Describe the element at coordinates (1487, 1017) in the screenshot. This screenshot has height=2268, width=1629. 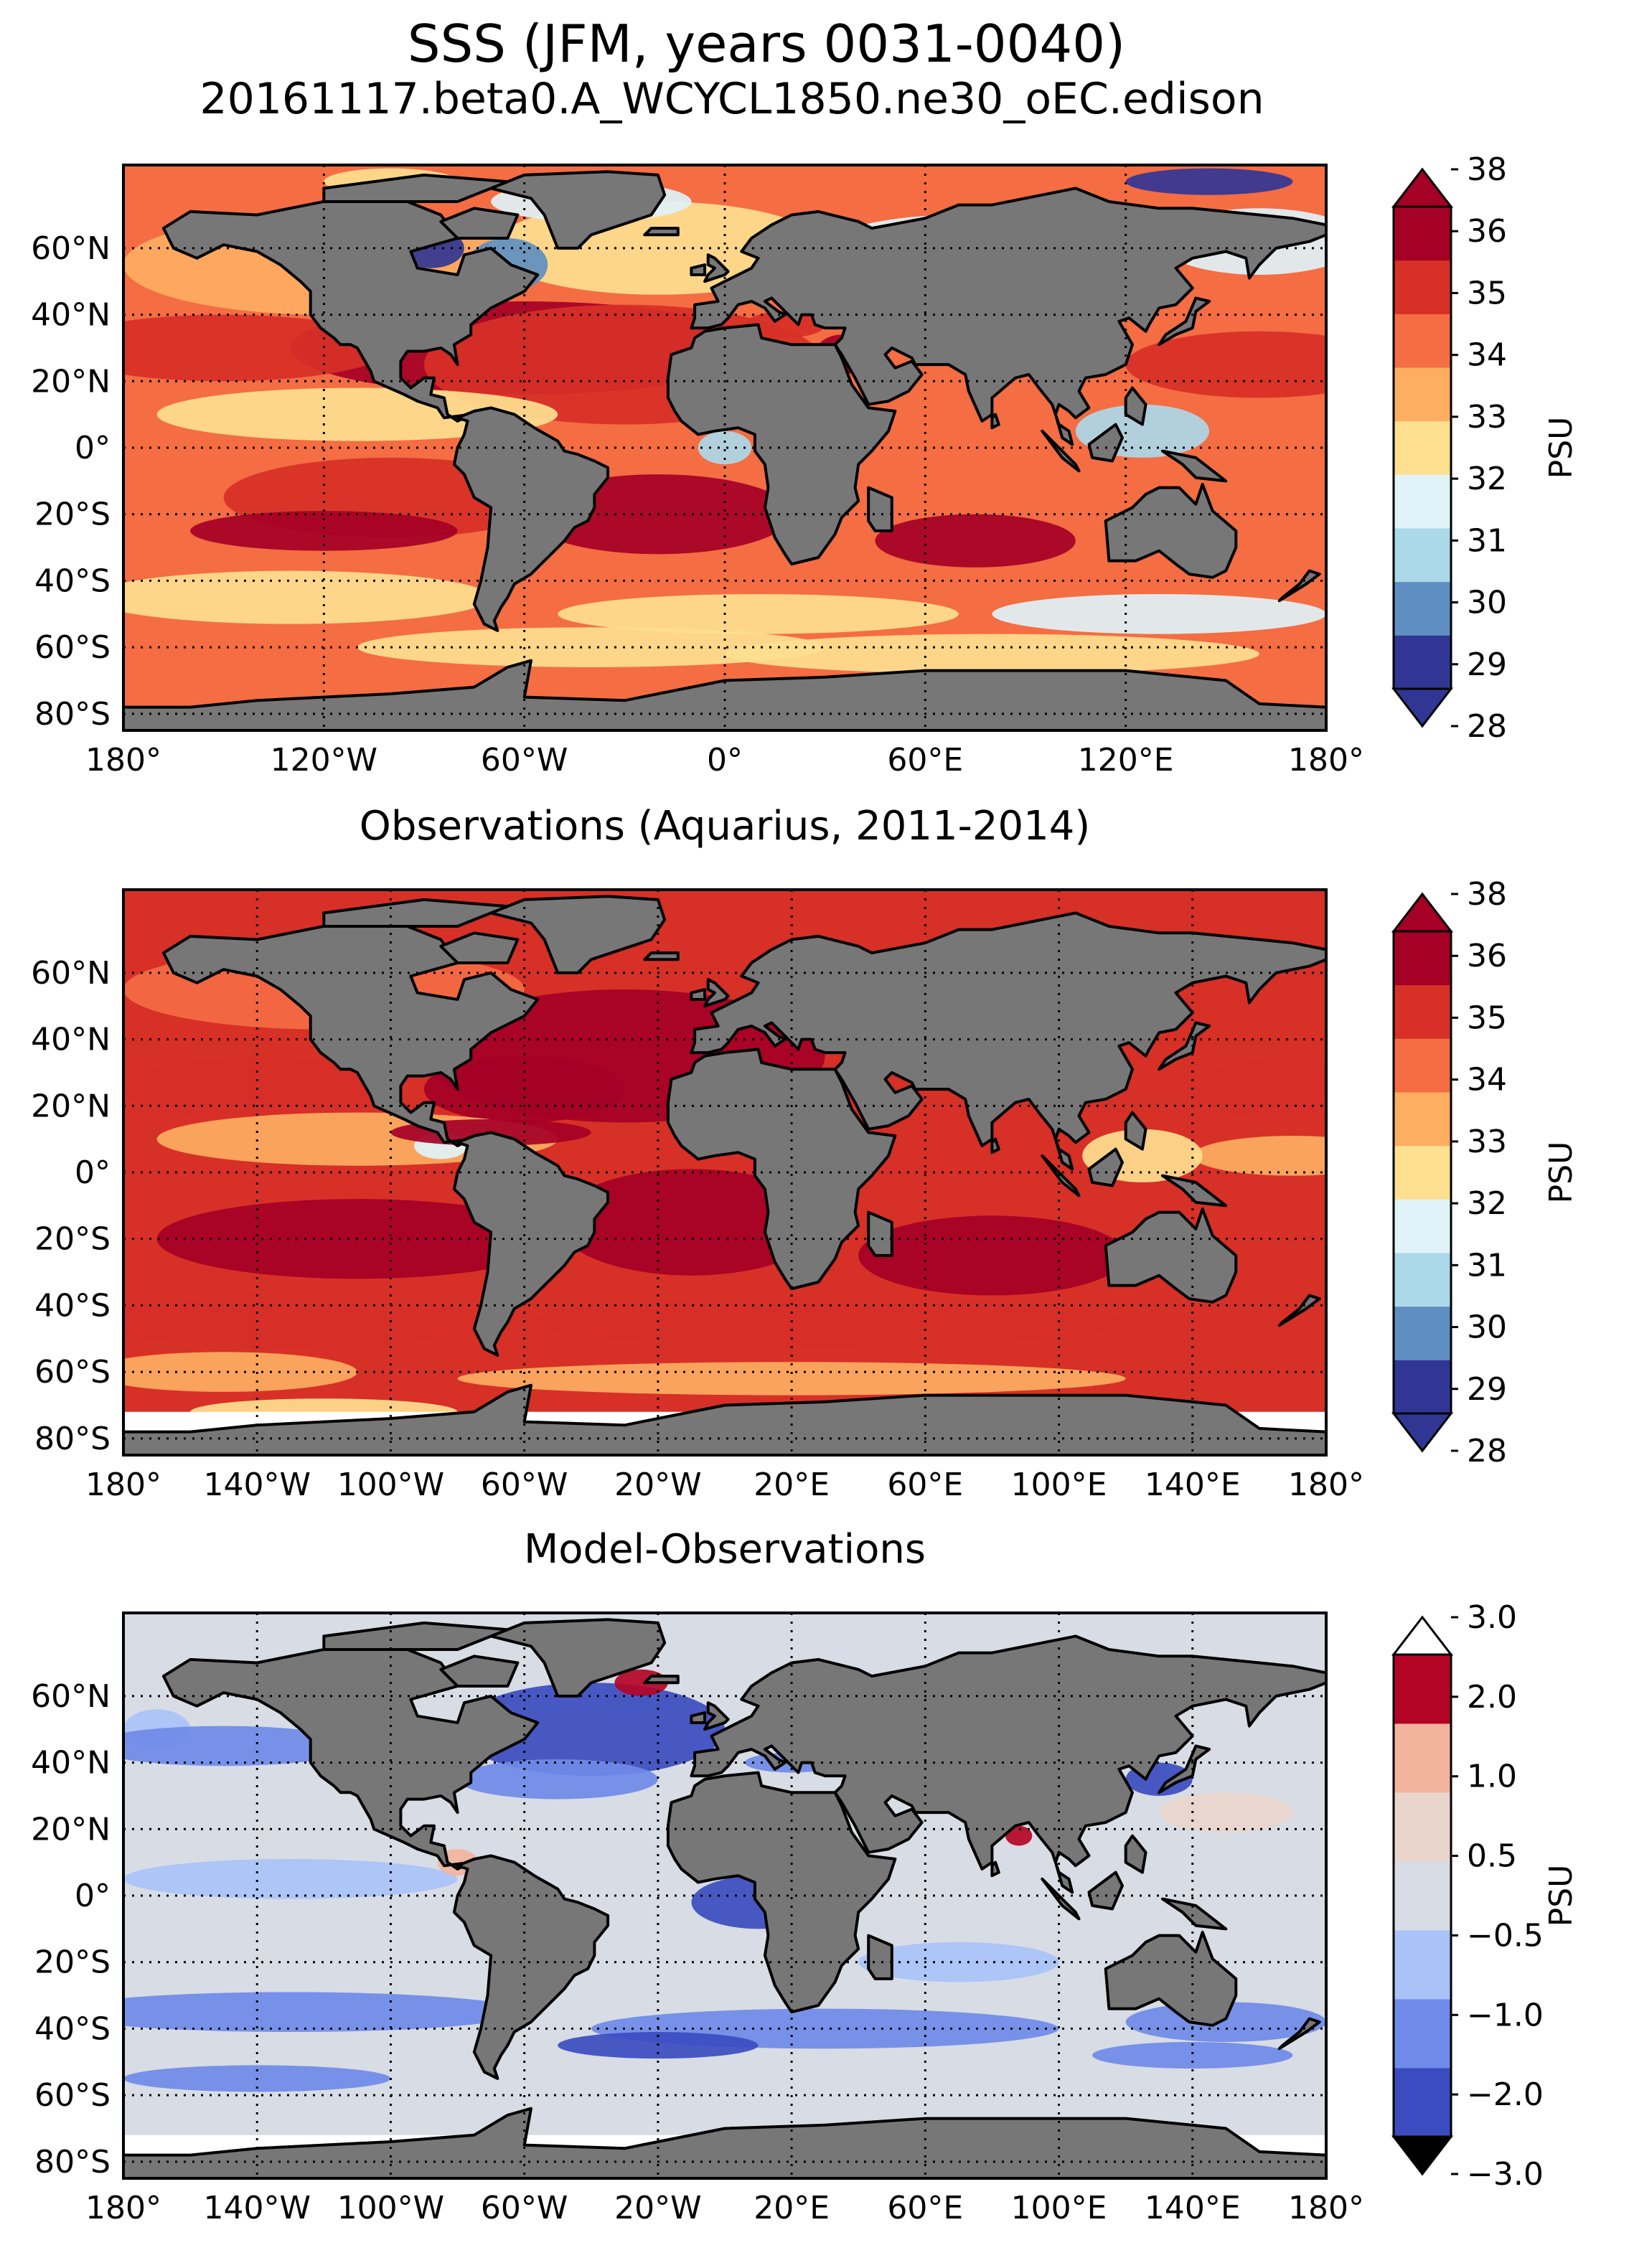
I see `colorbar-tick-label: 35` at that location.